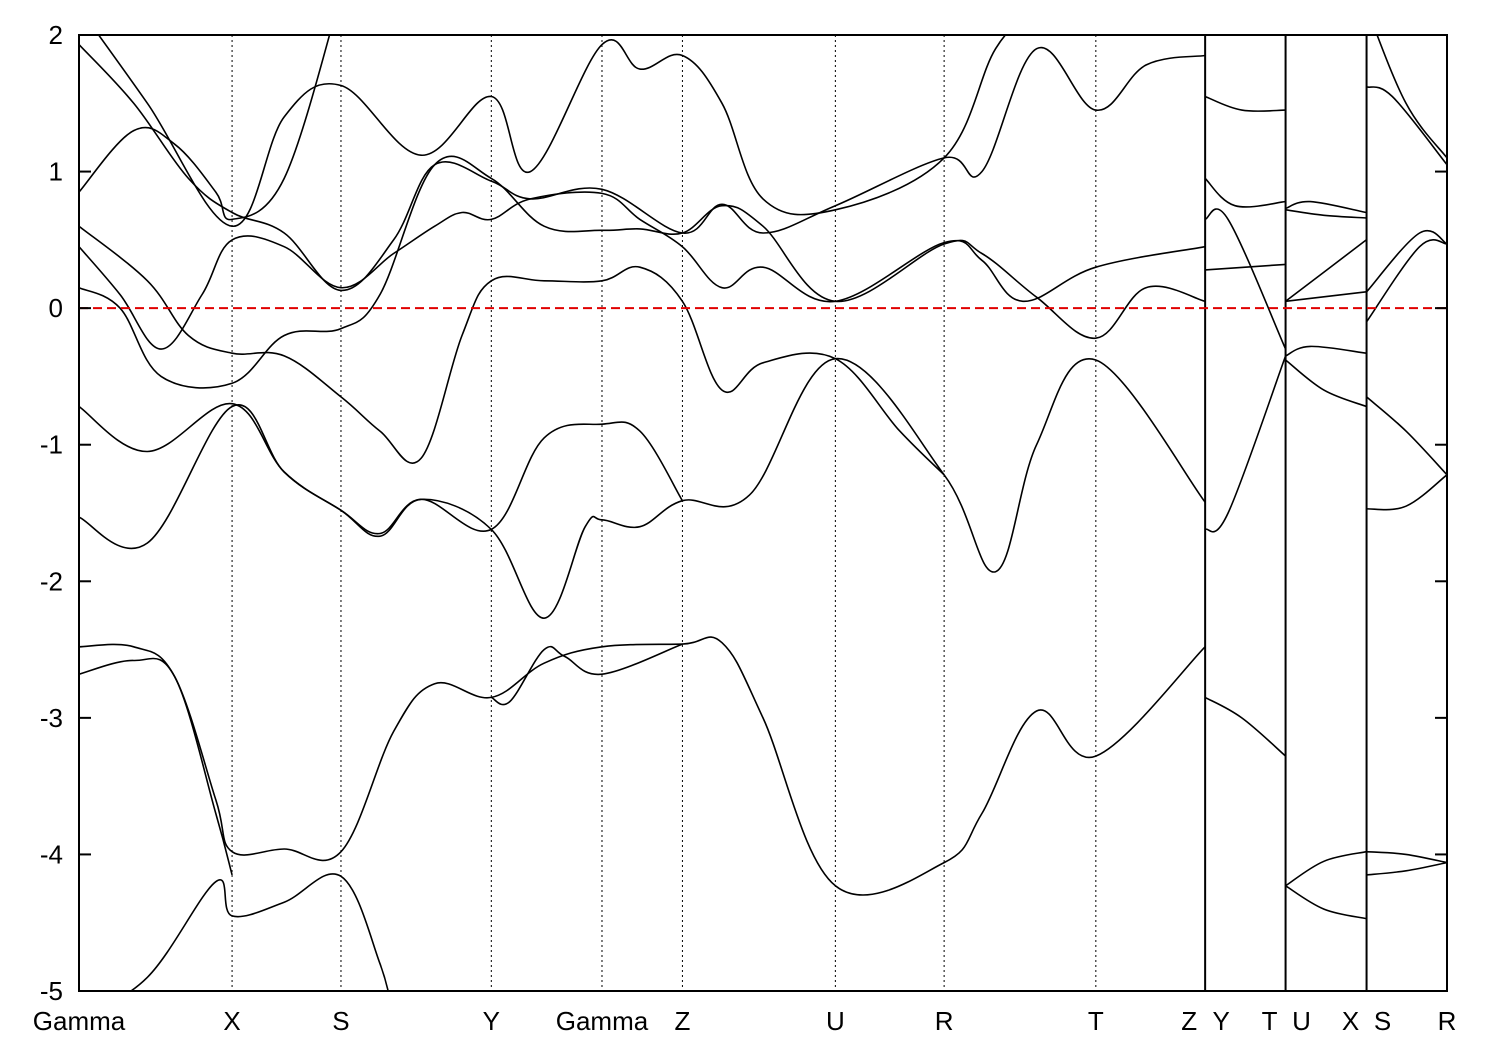 This screenshot has height=1055, width=1500. I want to click on y-tick-label: 0, so click(56, 308).